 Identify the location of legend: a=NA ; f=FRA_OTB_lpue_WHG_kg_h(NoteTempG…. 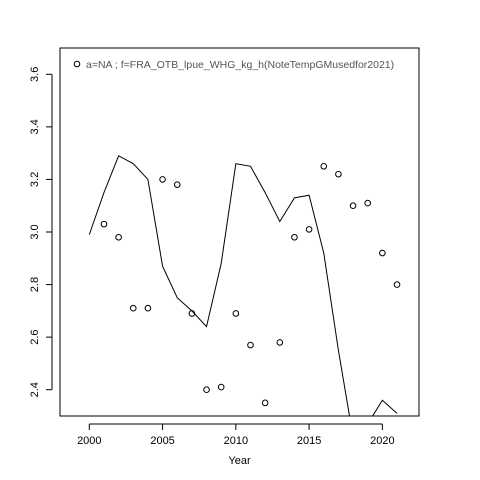
(233, 65).